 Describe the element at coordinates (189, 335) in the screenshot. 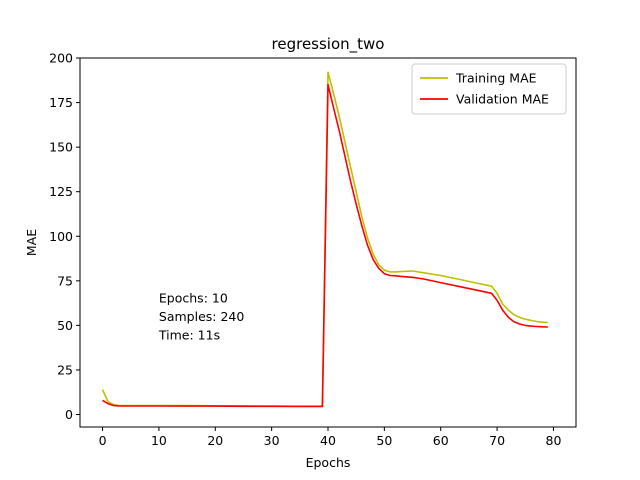

I see `annotation-line-3: Time: 11s` at that location.